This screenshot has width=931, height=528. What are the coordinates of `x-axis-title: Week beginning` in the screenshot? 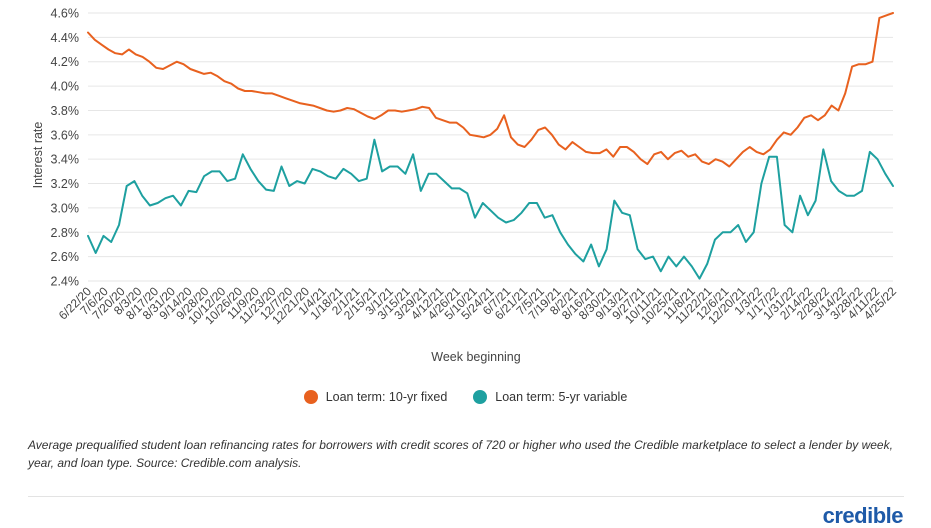 It's located at (475, 357).